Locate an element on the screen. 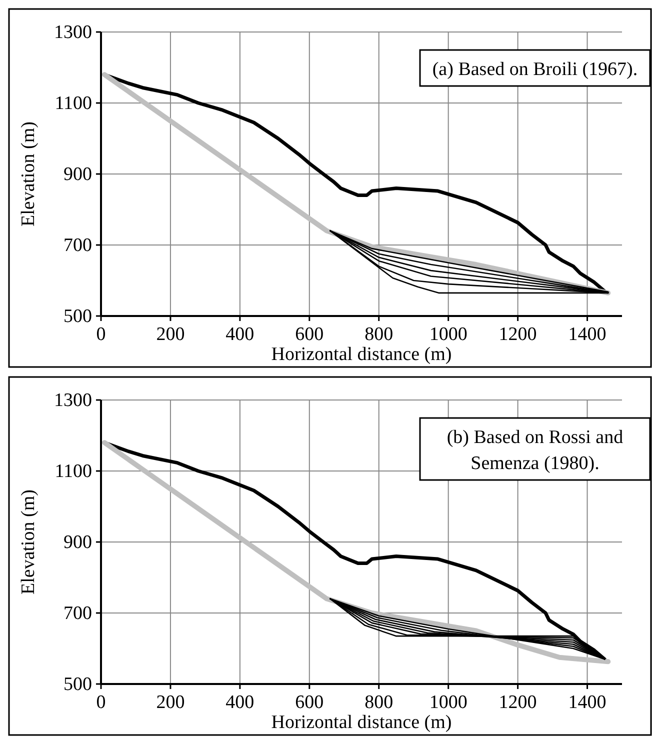 Image resolution: width=652 pixels, height=740 pixels. annotation: (b) Based on Rossi and Semenza (1980). is located at coordinates (535, 450).